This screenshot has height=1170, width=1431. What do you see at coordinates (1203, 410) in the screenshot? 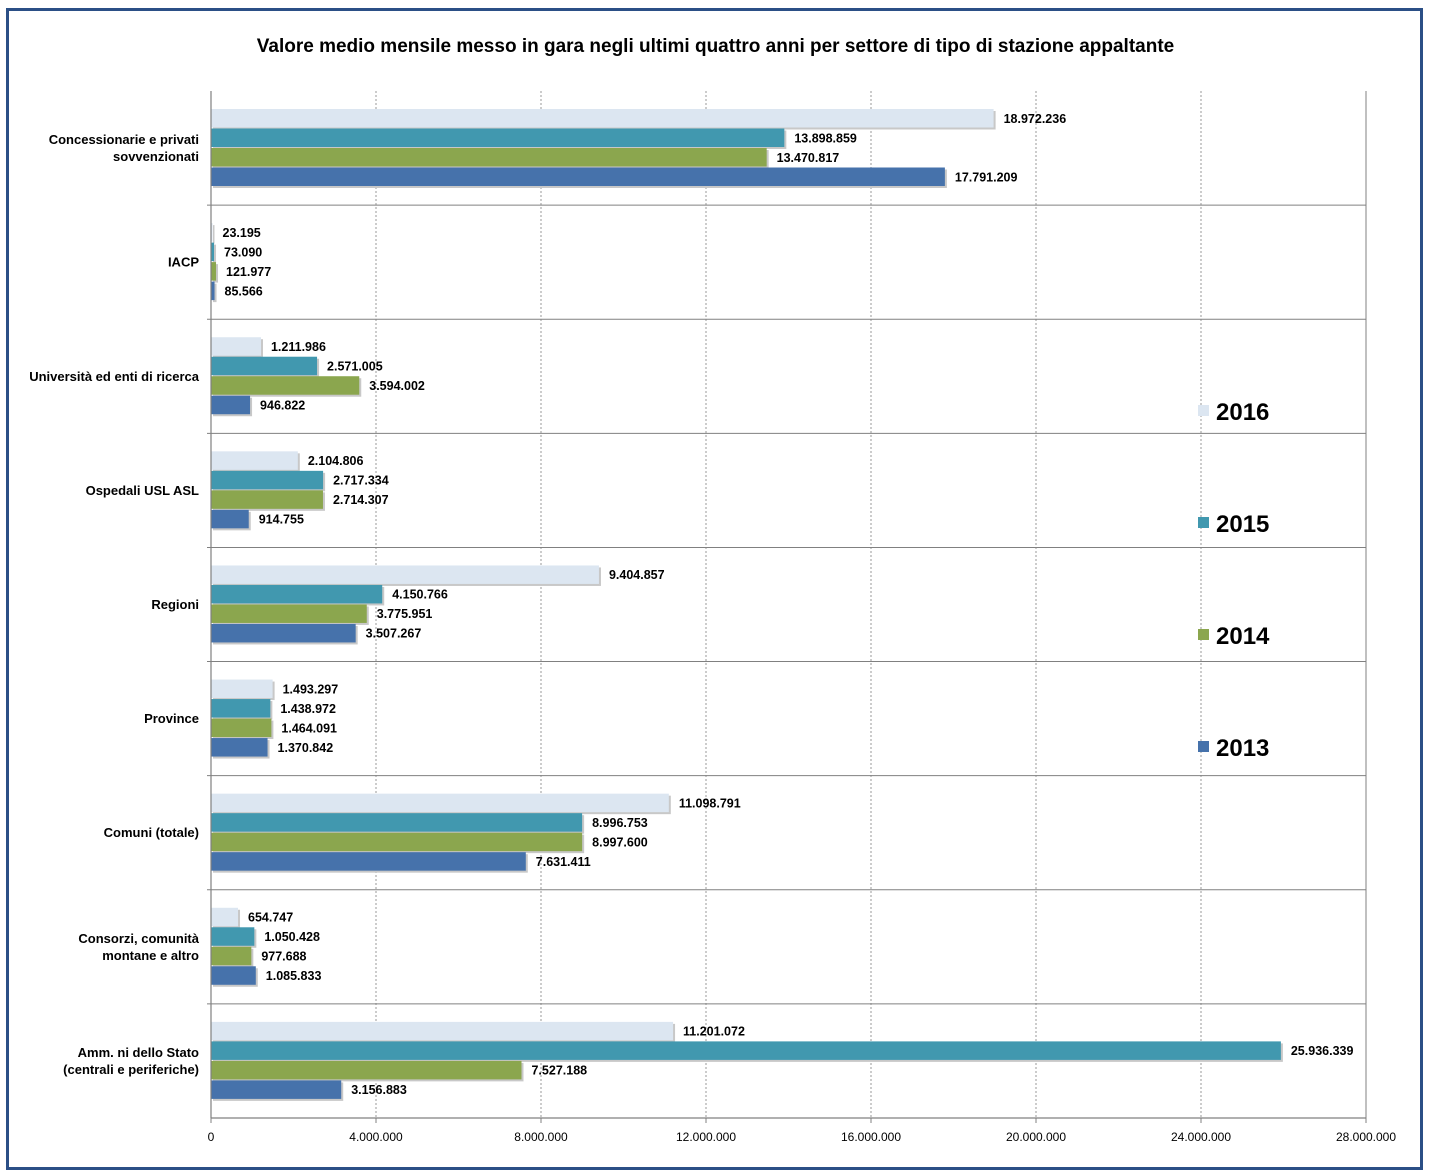
I see `legend-swatch-2016` at bounding box center [1203, 410].